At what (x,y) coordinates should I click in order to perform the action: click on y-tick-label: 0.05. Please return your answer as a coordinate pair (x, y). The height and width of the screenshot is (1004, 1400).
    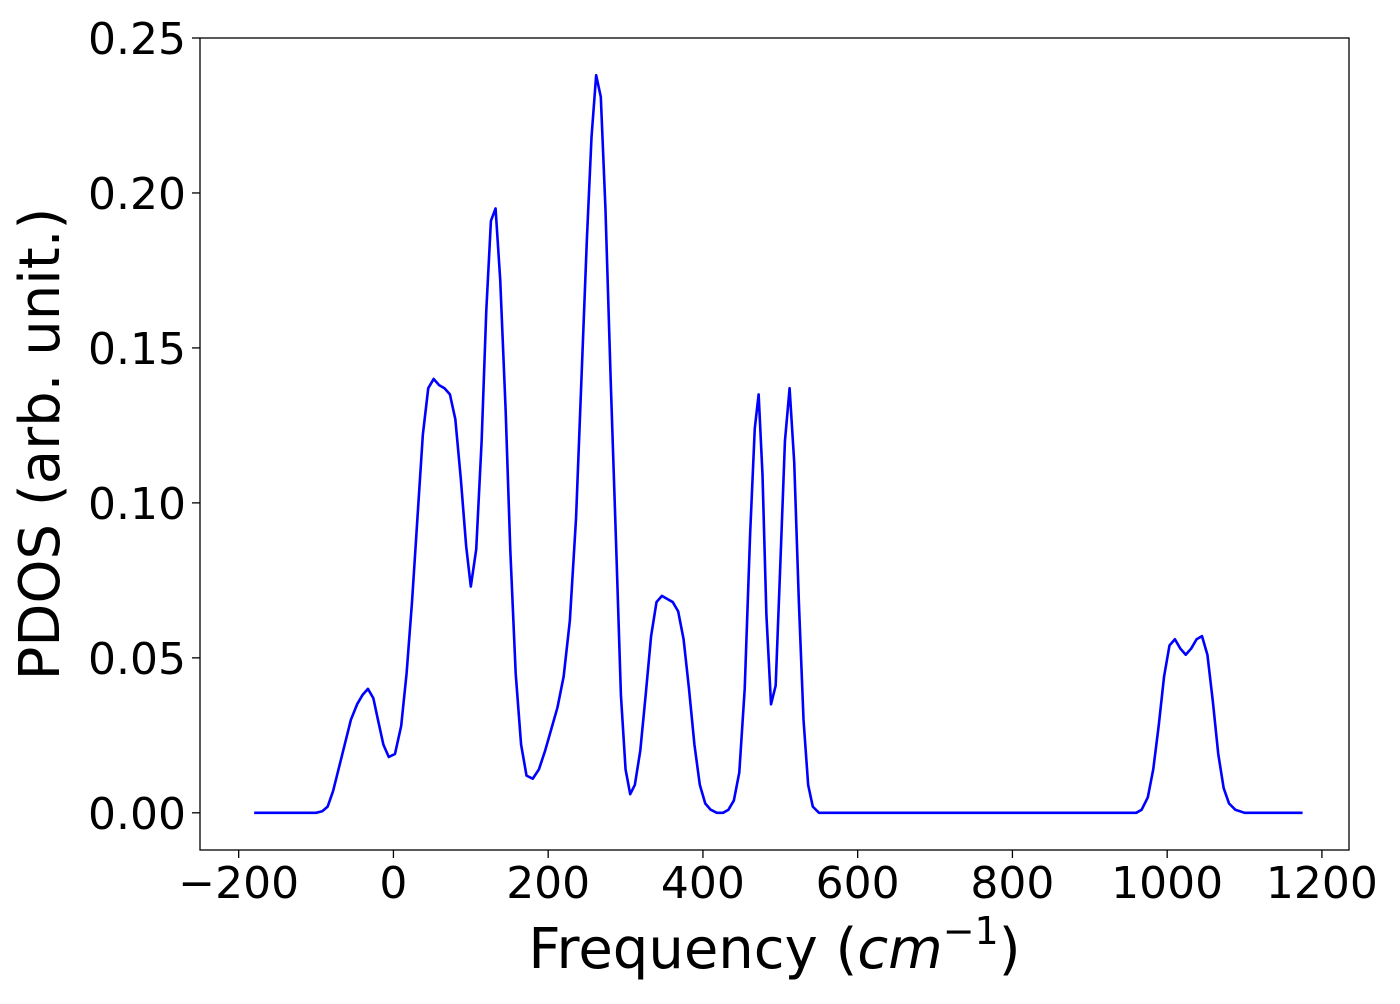
    Looking at the image, I should click on (137, 659).